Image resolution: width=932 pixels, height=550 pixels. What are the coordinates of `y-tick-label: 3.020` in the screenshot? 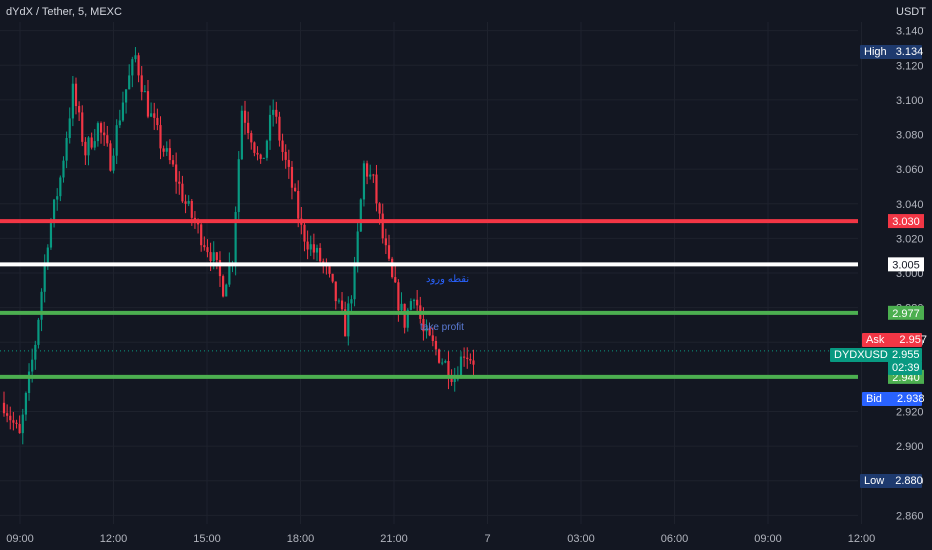 It's located at (910, 239).